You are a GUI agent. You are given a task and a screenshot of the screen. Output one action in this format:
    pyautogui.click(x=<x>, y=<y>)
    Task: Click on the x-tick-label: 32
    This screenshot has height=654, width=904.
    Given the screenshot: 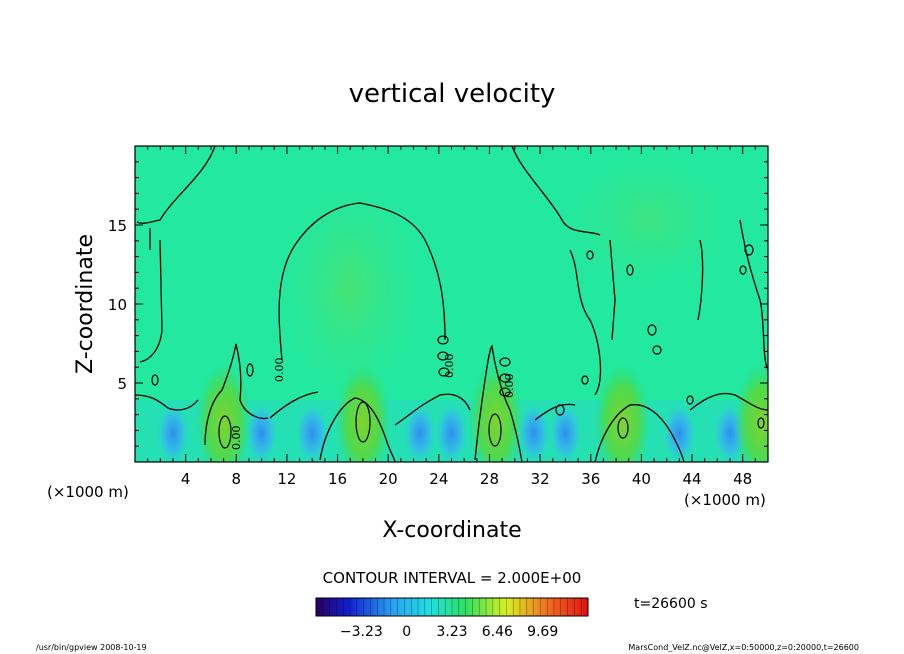 What is the action you would take?
    pyautogui.click(x=540, y=479)
    